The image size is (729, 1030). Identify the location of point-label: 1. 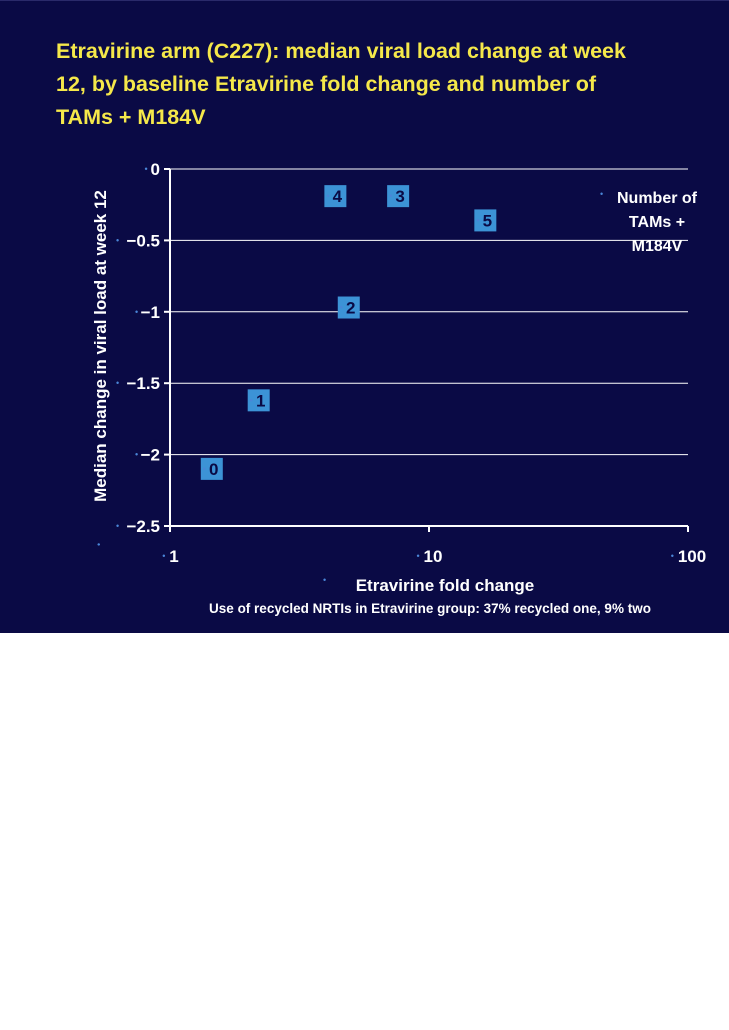
(260, 400).